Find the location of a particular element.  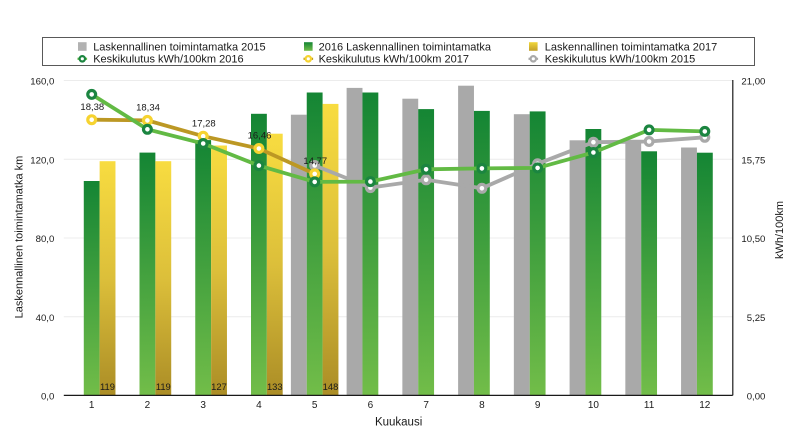

svg-text: 127 is located at coordinates (219, 386).